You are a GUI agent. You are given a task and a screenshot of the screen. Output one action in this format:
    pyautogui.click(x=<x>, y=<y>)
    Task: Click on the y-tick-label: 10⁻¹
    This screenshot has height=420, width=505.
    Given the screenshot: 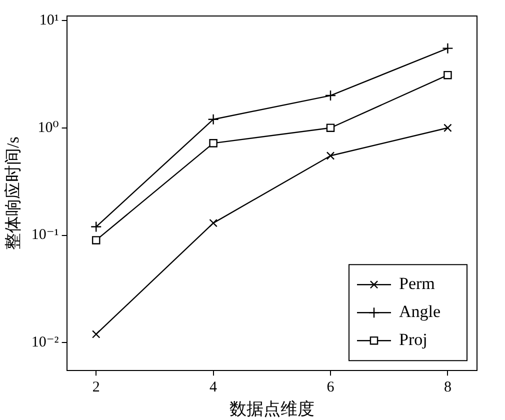 What is the action you would take?
    pyautogui.click(x=45, y=235)
    